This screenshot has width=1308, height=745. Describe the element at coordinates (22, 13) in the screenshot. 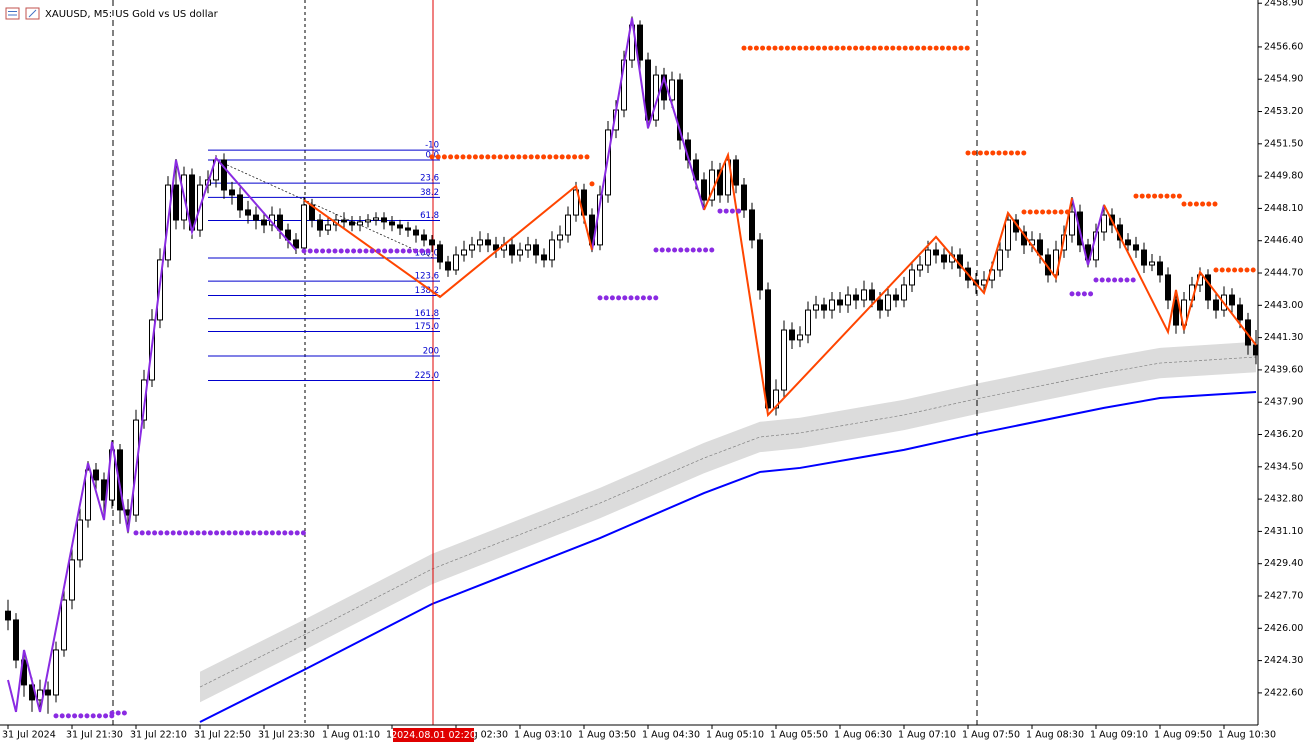

I see `title-icons` at that location.